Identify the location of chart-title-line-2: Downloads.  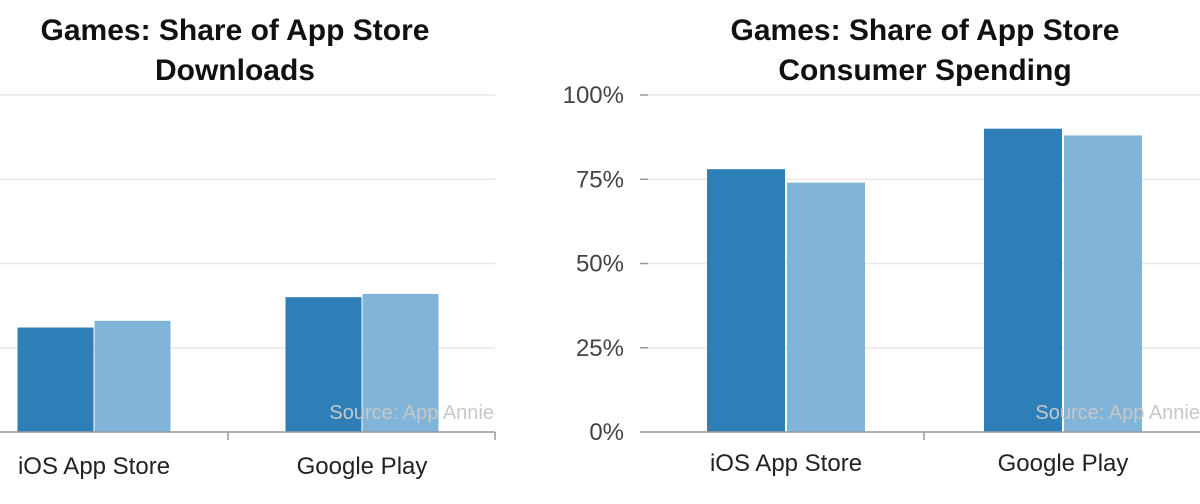
(235, 70).